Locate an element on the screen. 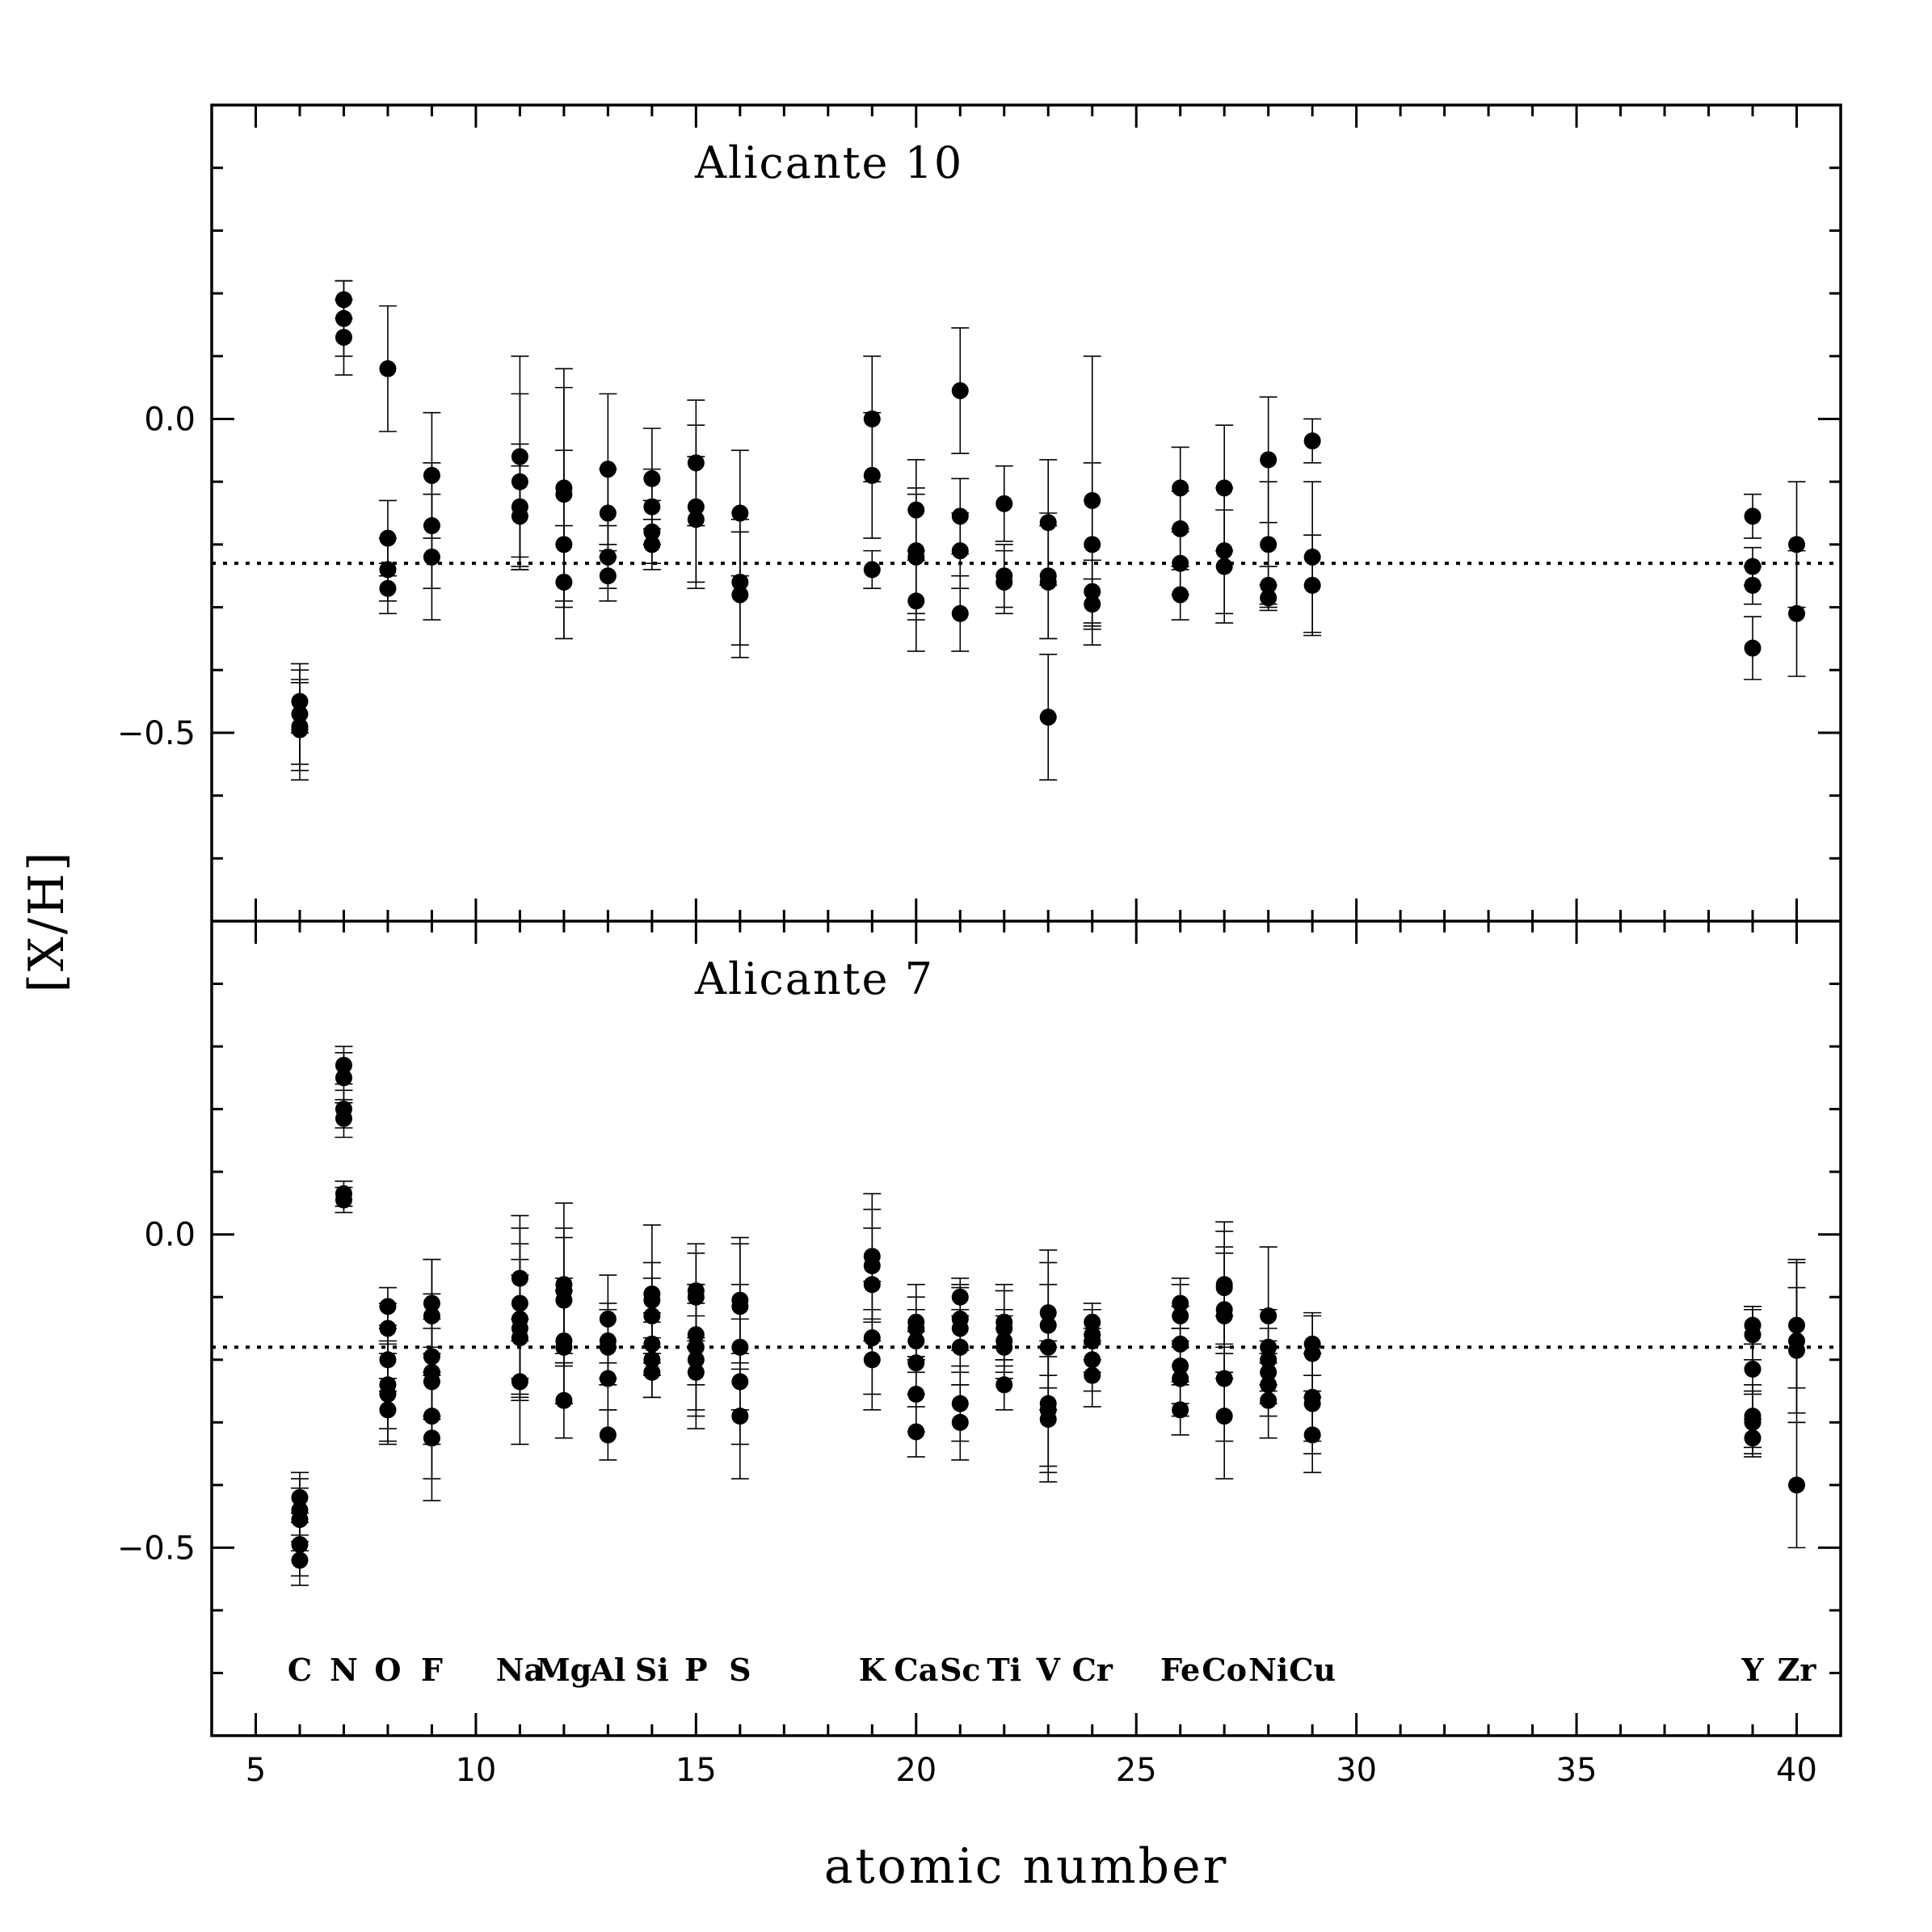 This screenshot has width=1932, height=1932. element-label: P is located at coordinates (696, 1670).